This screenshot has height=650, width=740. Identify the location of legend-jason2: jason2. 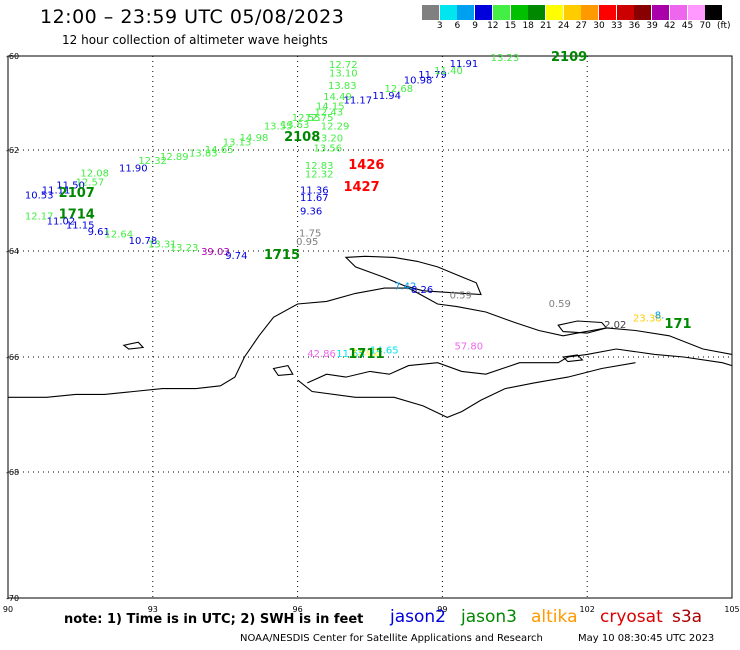
(418, 617).